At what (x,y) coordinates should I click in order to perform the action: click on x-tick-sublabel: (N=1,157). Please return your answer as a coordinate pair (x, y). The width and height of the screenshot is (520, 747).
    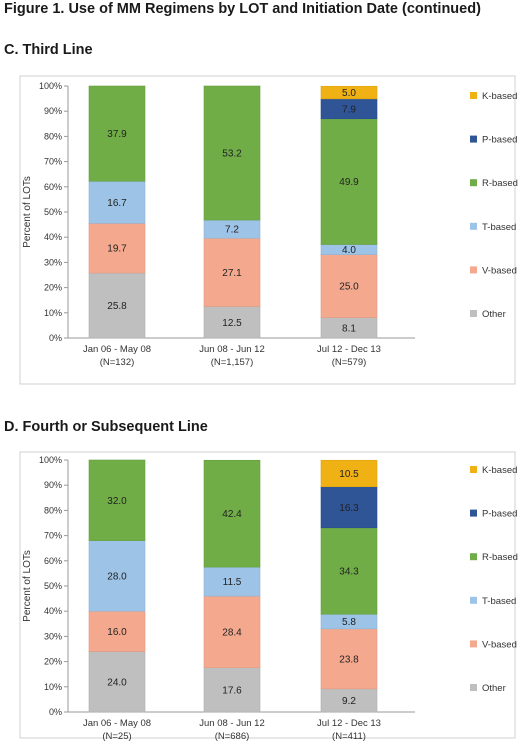
    Looking at the image, I should click on (232, 362).